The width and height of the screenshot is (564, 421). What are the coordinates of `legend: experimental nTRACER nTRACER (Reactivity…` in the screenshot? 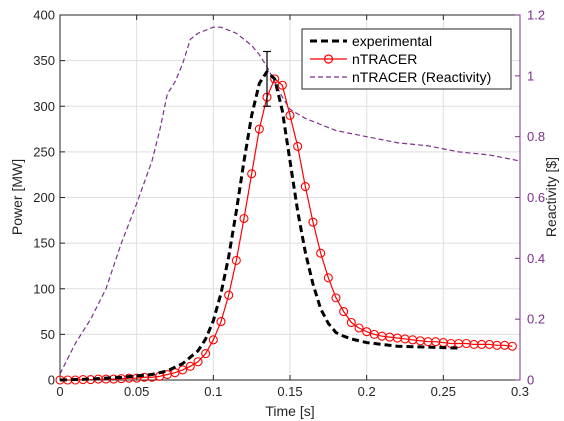 It's located at (406, 59).